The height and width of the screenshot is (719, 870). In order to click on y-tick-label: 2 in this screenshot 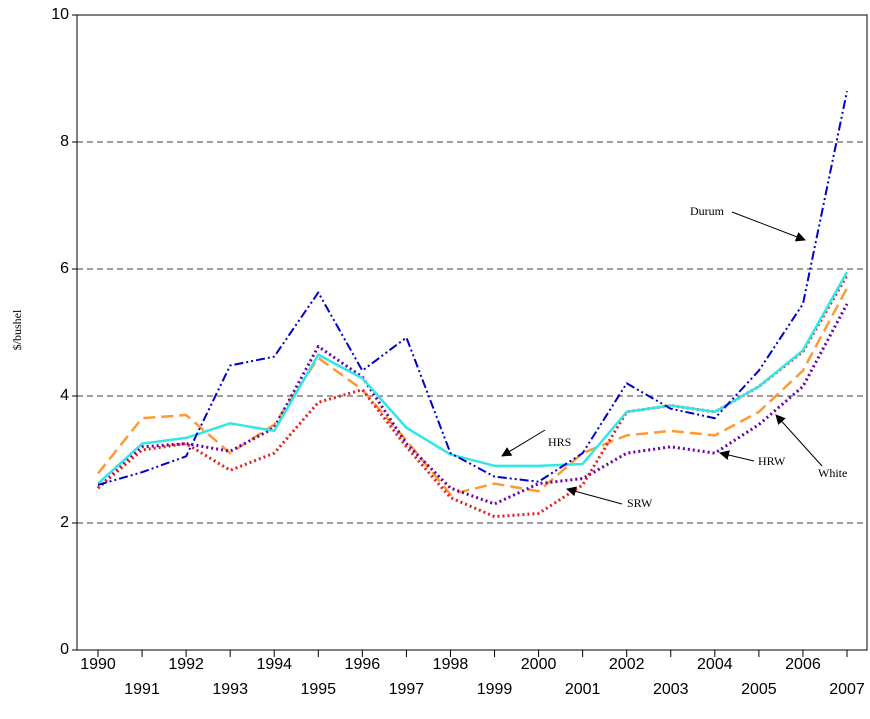, I will do `click(64, 522)`.